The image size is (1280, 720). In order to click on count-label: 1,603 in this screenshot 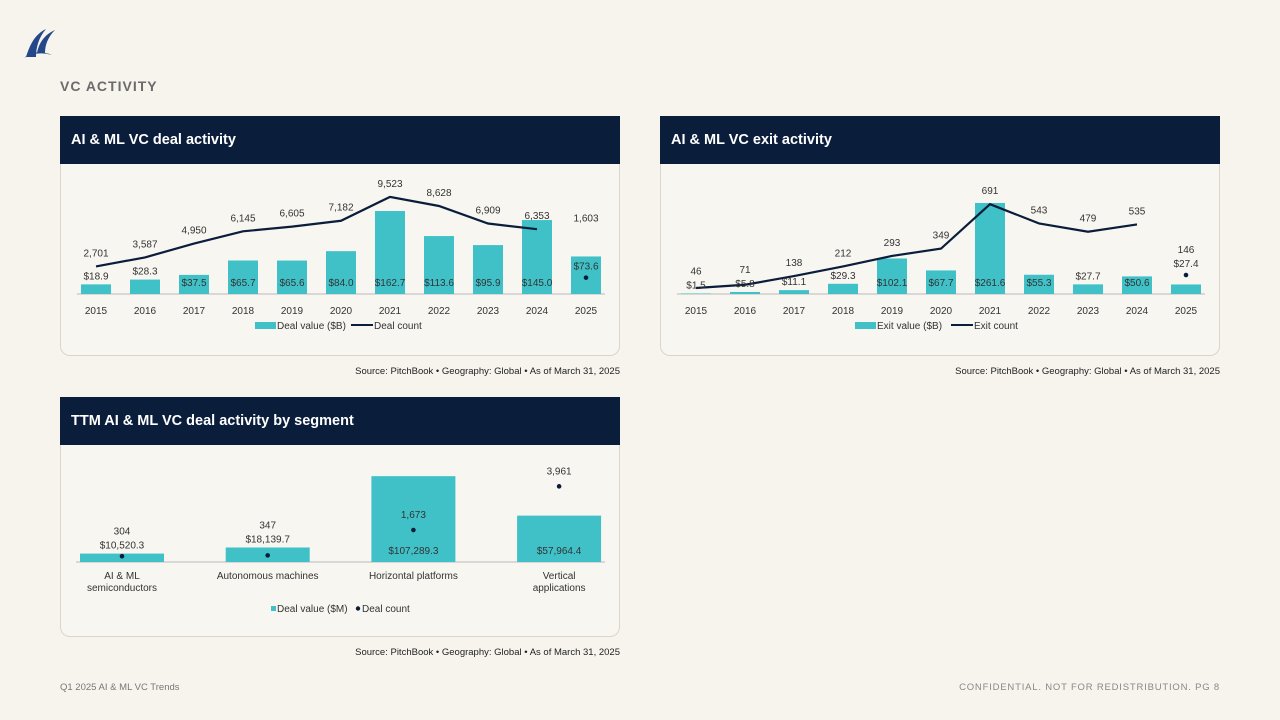, I will do `click(585, 218)`.